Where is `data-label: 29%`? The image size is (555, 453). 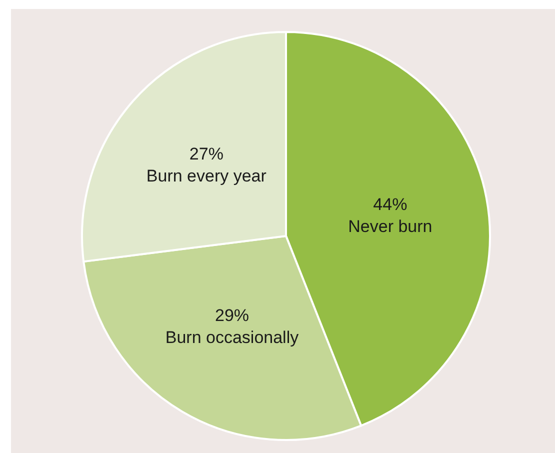 data-label: 29% is located at coordinates (232, 315).